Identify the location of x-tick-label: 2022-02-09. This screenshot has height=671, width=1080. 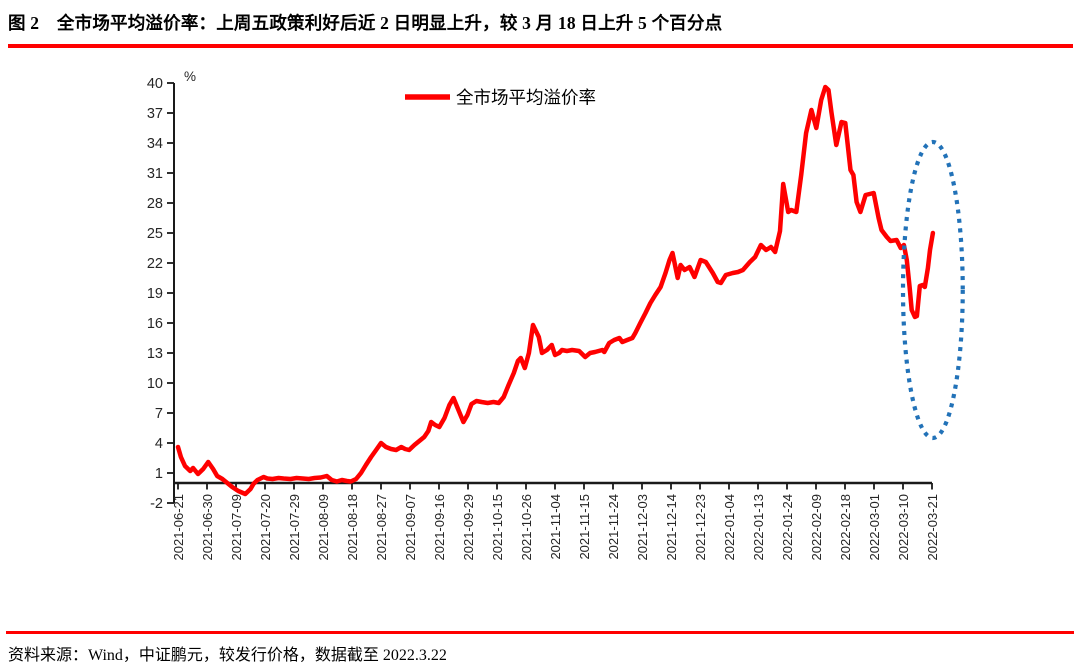
(816, 527).